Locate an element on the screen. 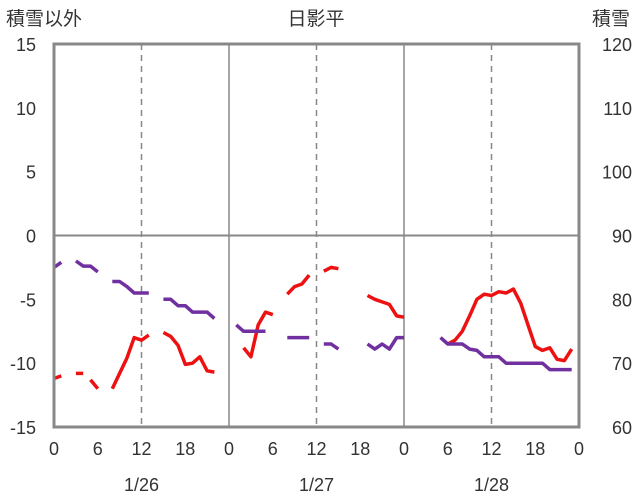 This screenshot has width=636, height=501. x-axis-ticks: 0 6 12 18 0 6 12 18 0 6 12 18 0 is located at coordinates (316, 449).